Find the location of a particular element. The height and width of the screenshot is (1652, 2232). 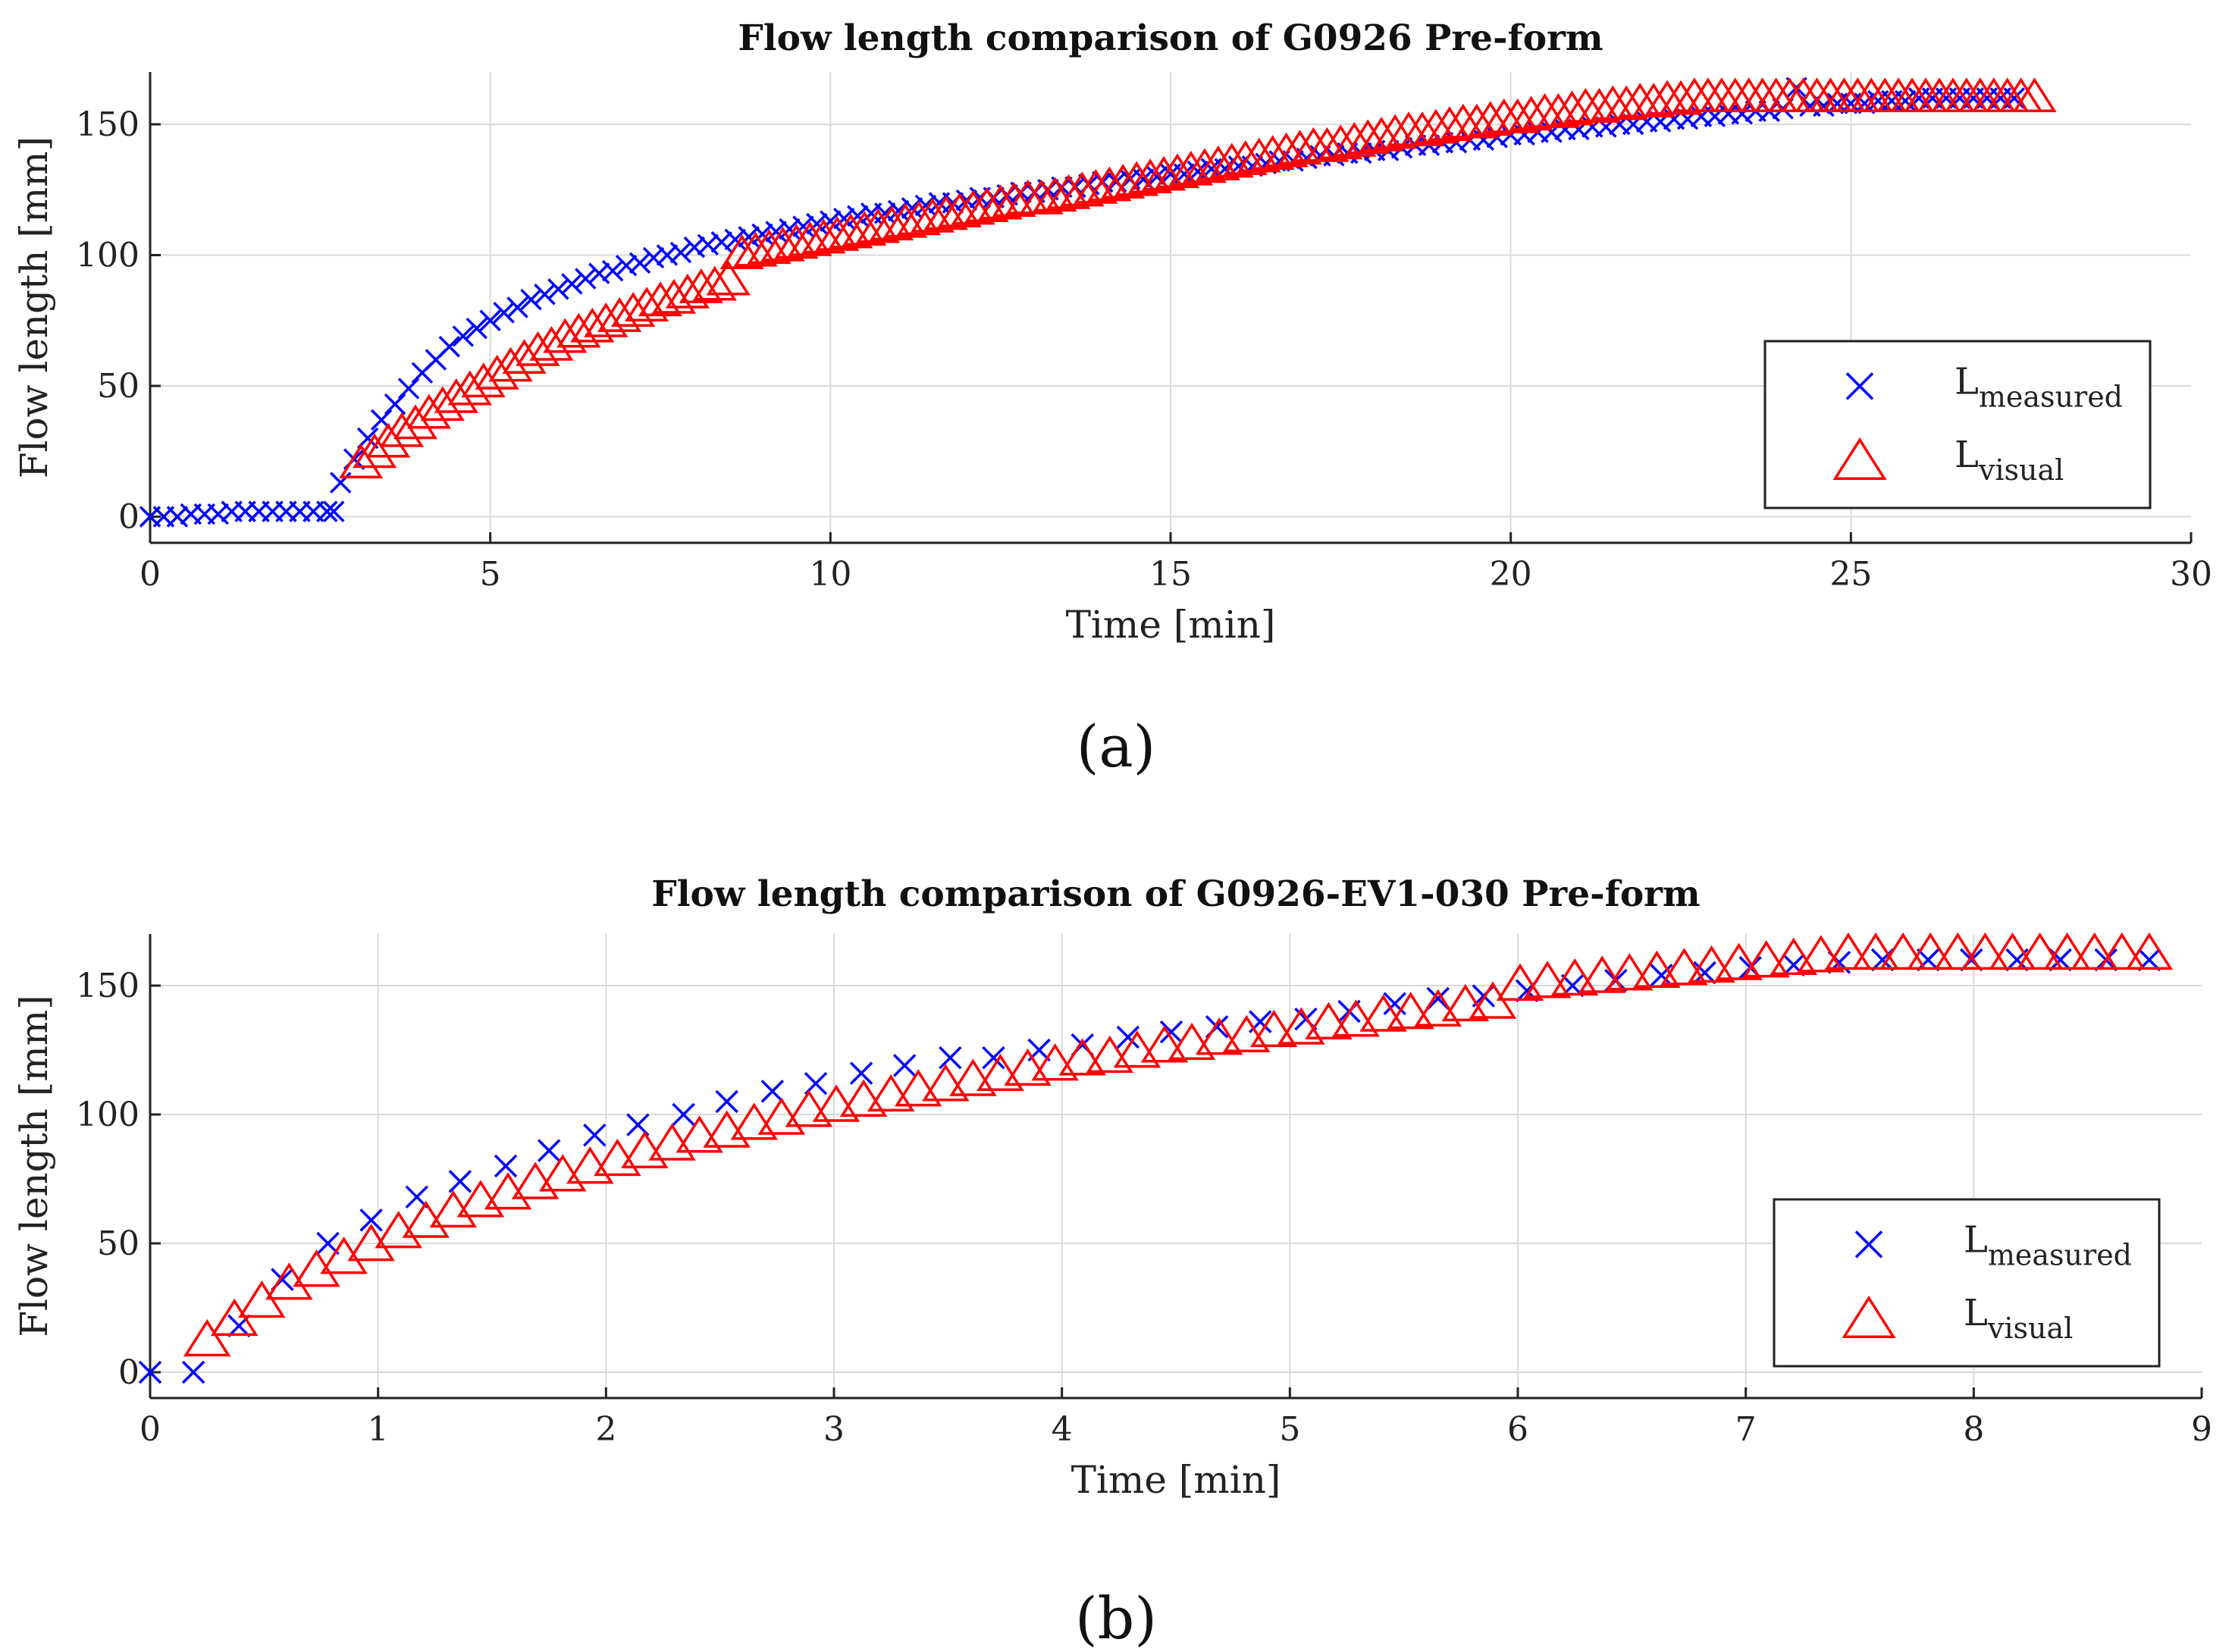

legend-marker-visual is located at coordinates (1859, 458).